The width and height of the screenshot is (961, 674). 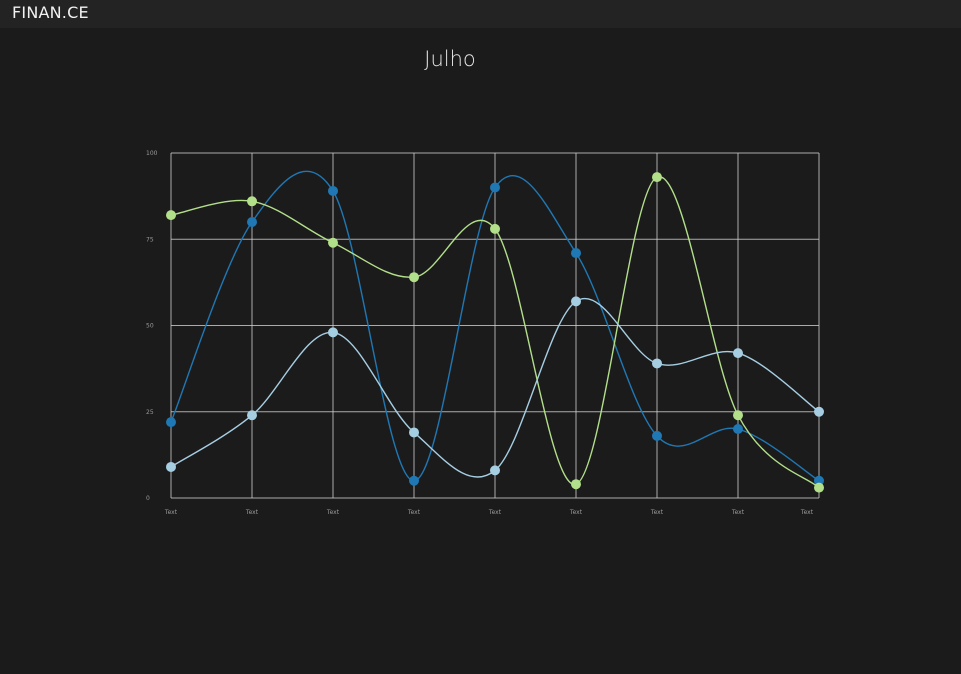 I want to click on chart-title: Julho, so click(x=450, y=59).